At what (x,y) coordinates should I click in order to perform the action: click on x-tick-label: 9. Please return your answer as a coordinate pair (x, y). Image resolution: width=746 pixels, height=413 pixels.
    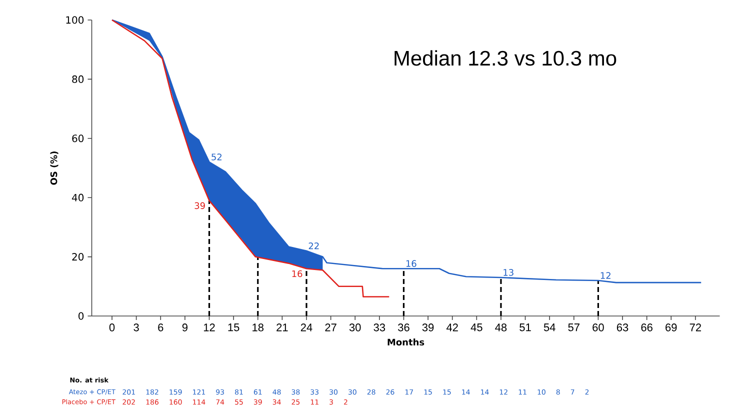
    Looking at the image, I should click on (185, 328).